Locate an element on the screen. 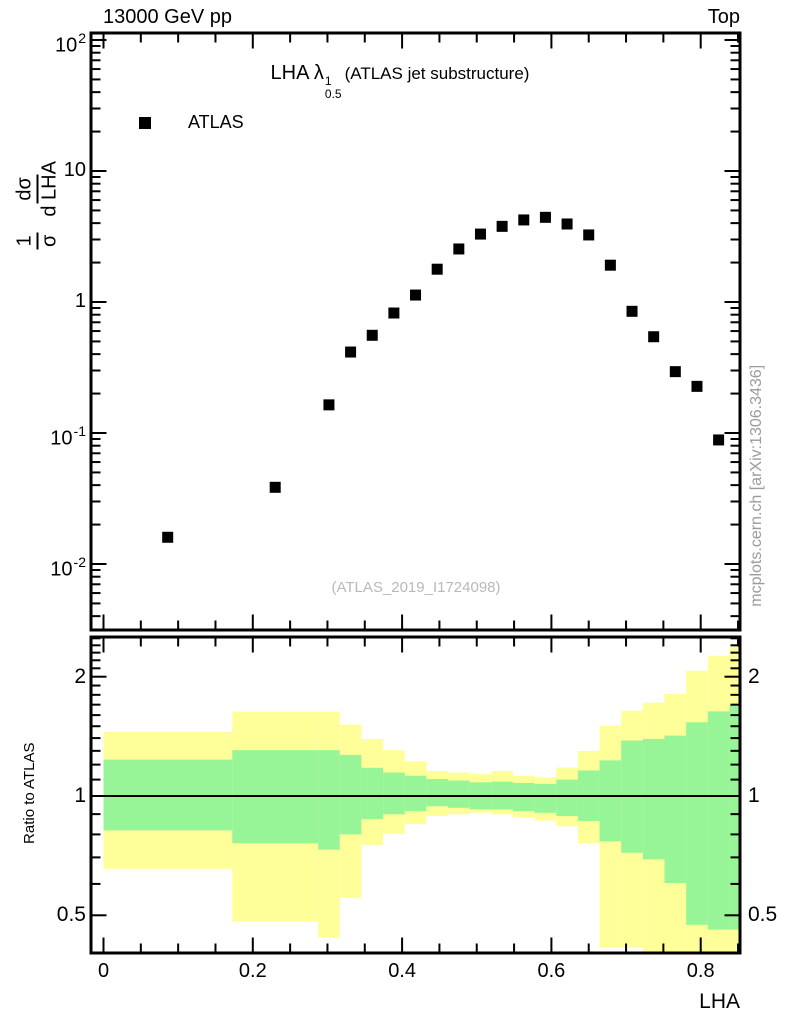 This screenshot has width=786, height=1024. plot-title-prefix: LHA λ is located at coordinates (297, 73).